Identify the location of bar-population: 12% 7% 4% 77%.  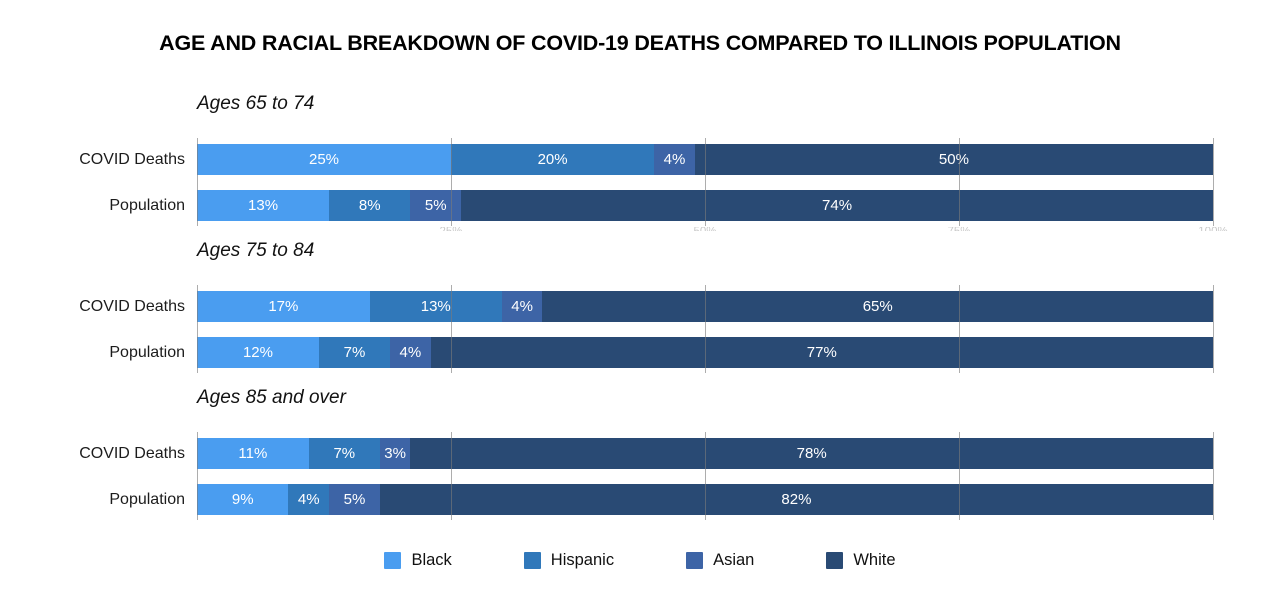
(705, 352).